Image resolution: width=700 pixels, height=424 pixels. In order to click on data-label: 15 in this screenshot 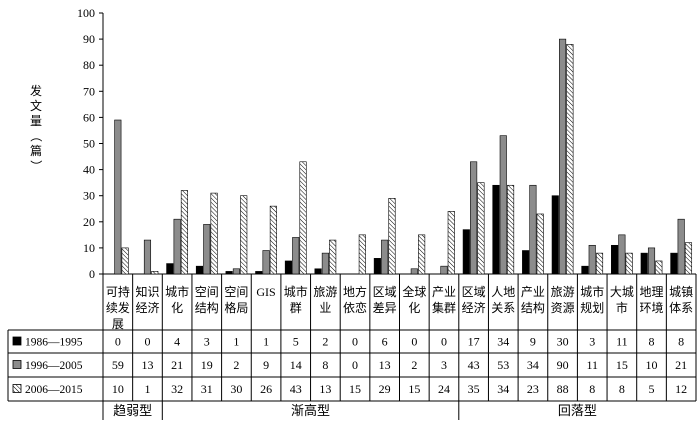, I will do `click(622, 365)`.